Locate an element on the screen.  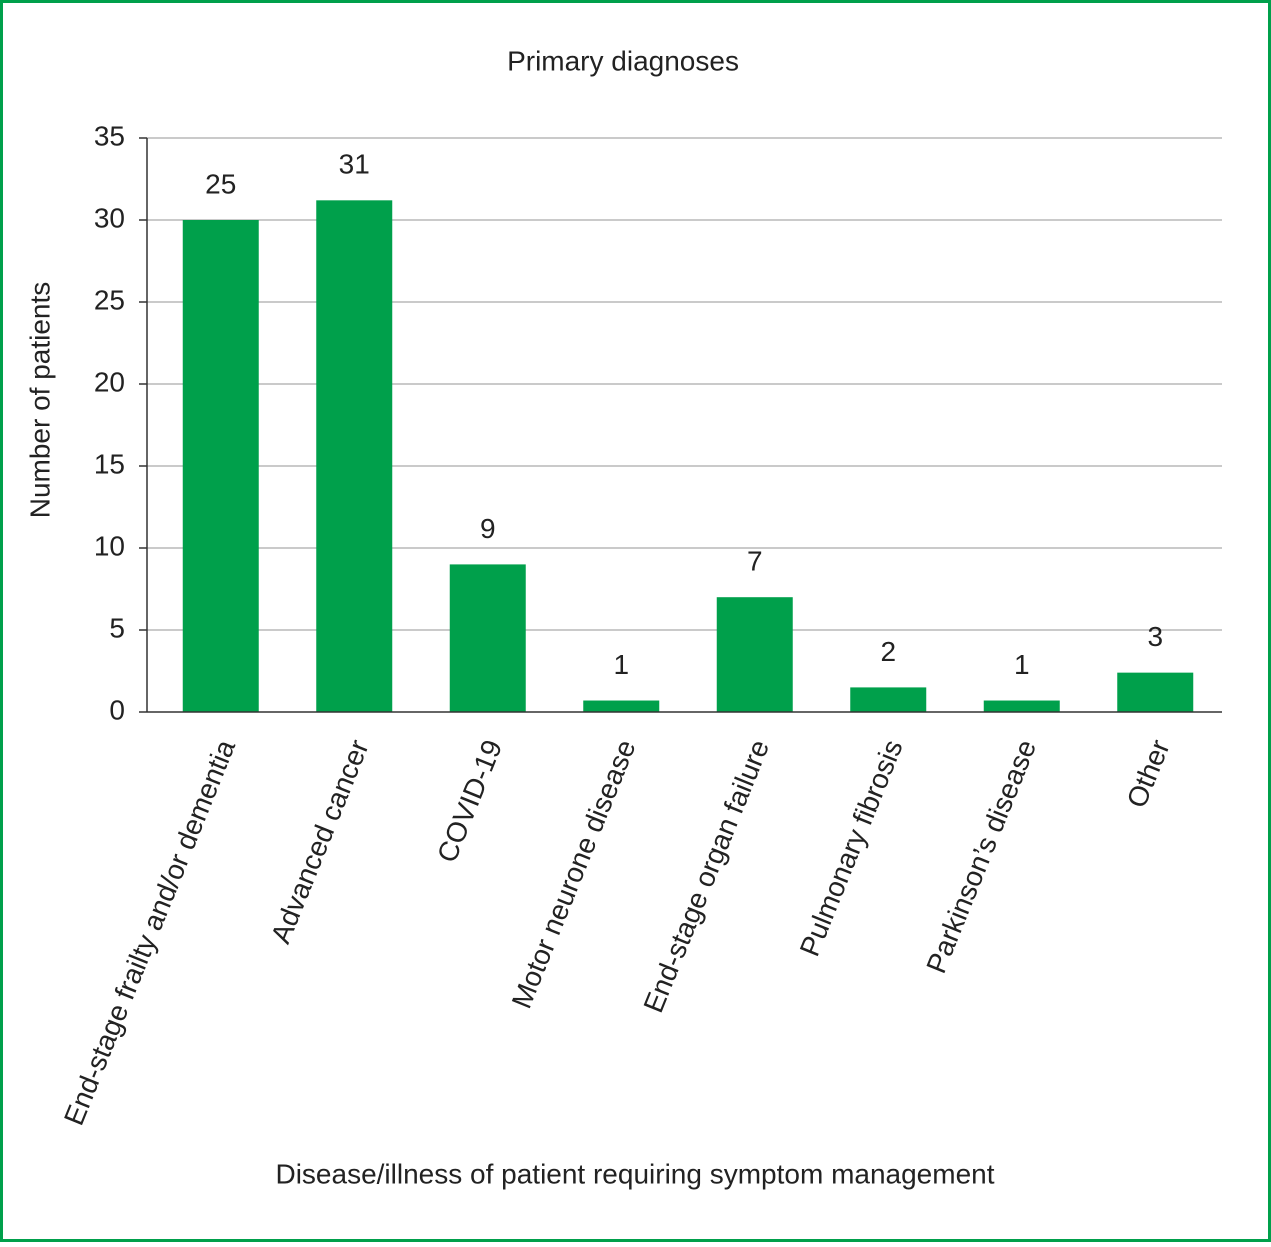
data-label: 31 is located at coordinates (354, 164).